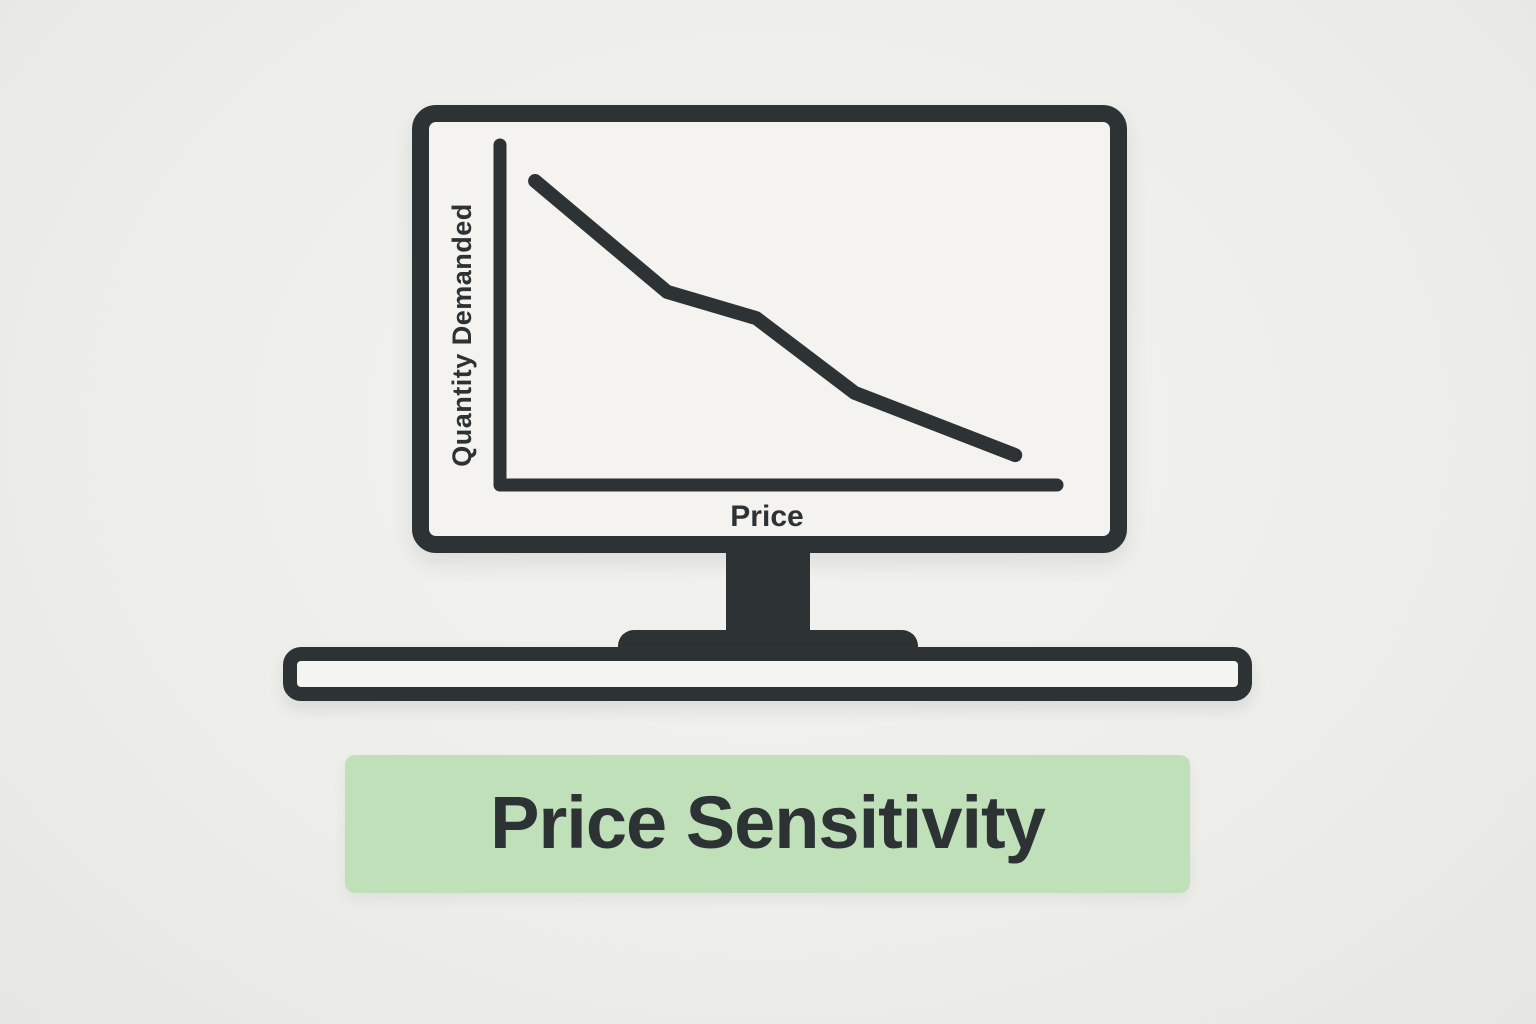 The image size is (1536, 1024). What do you see at coordinates (767, 674) in the screenshot?
I see `desk-shelf` at bounding box center [767, 674].